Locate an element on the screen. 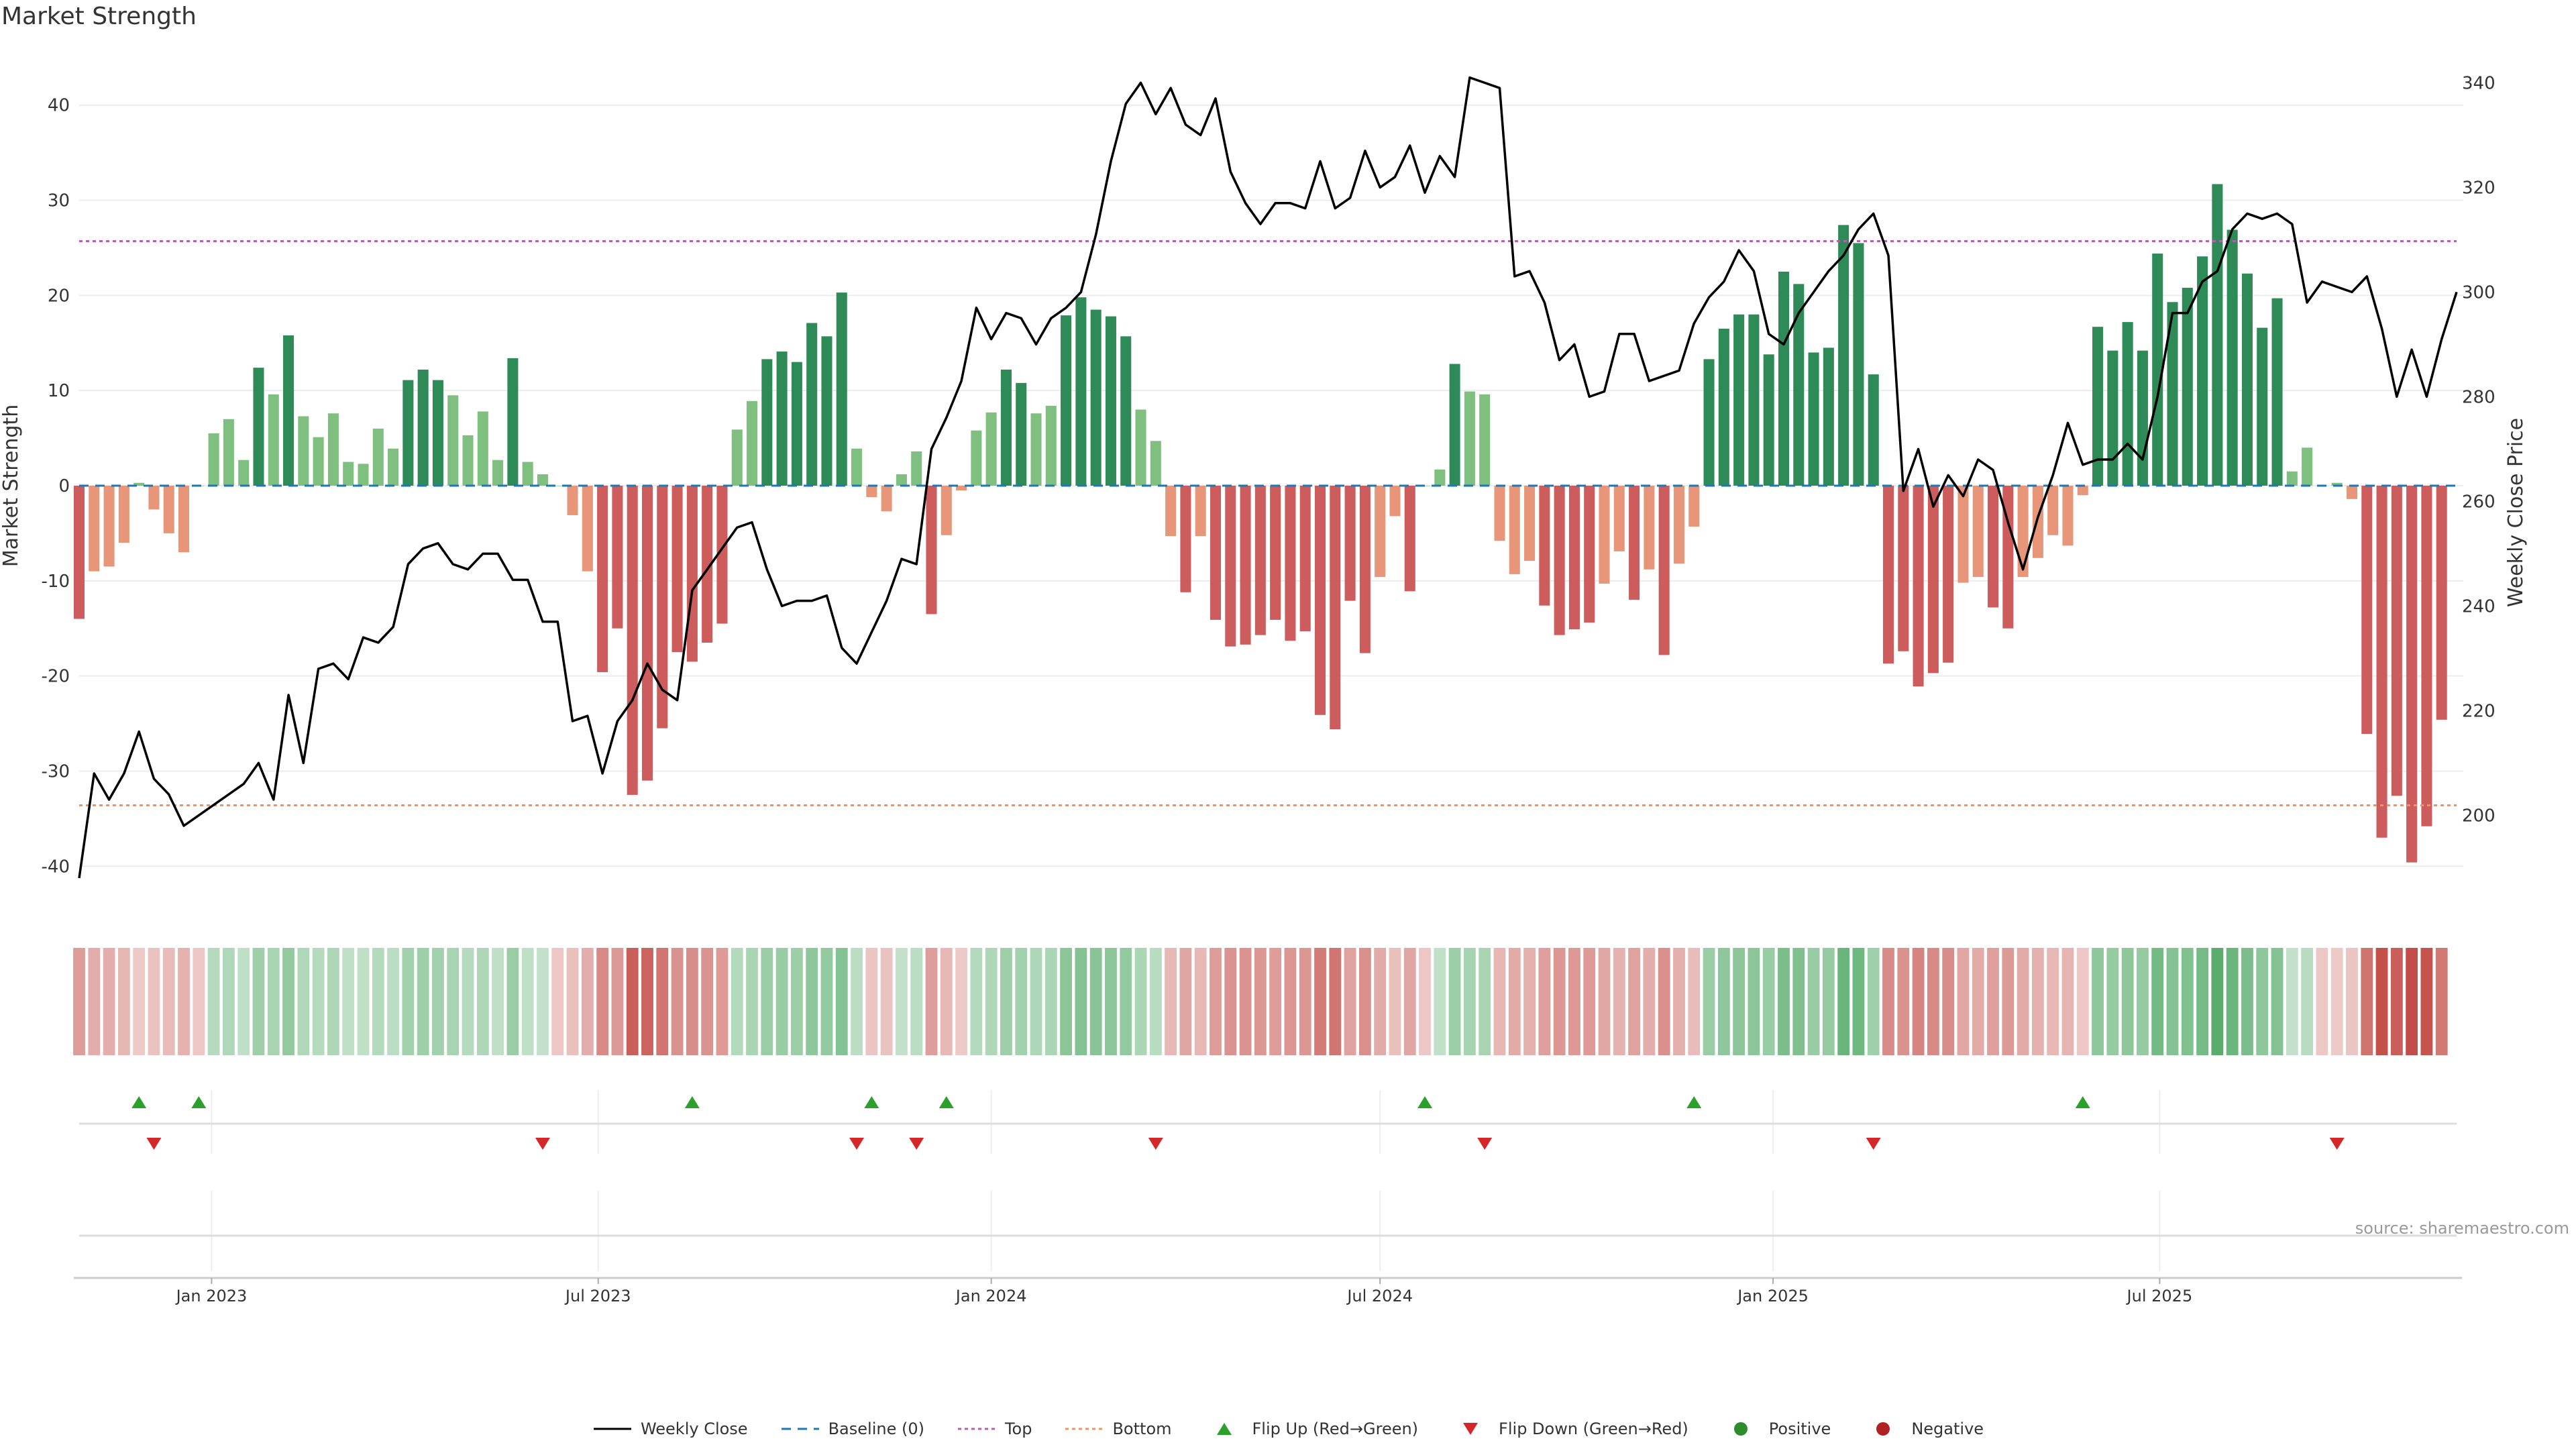 The width and height of the screenshot is (2576, 1449). y-tick-label: 20 is located at coordinates (59, 296).